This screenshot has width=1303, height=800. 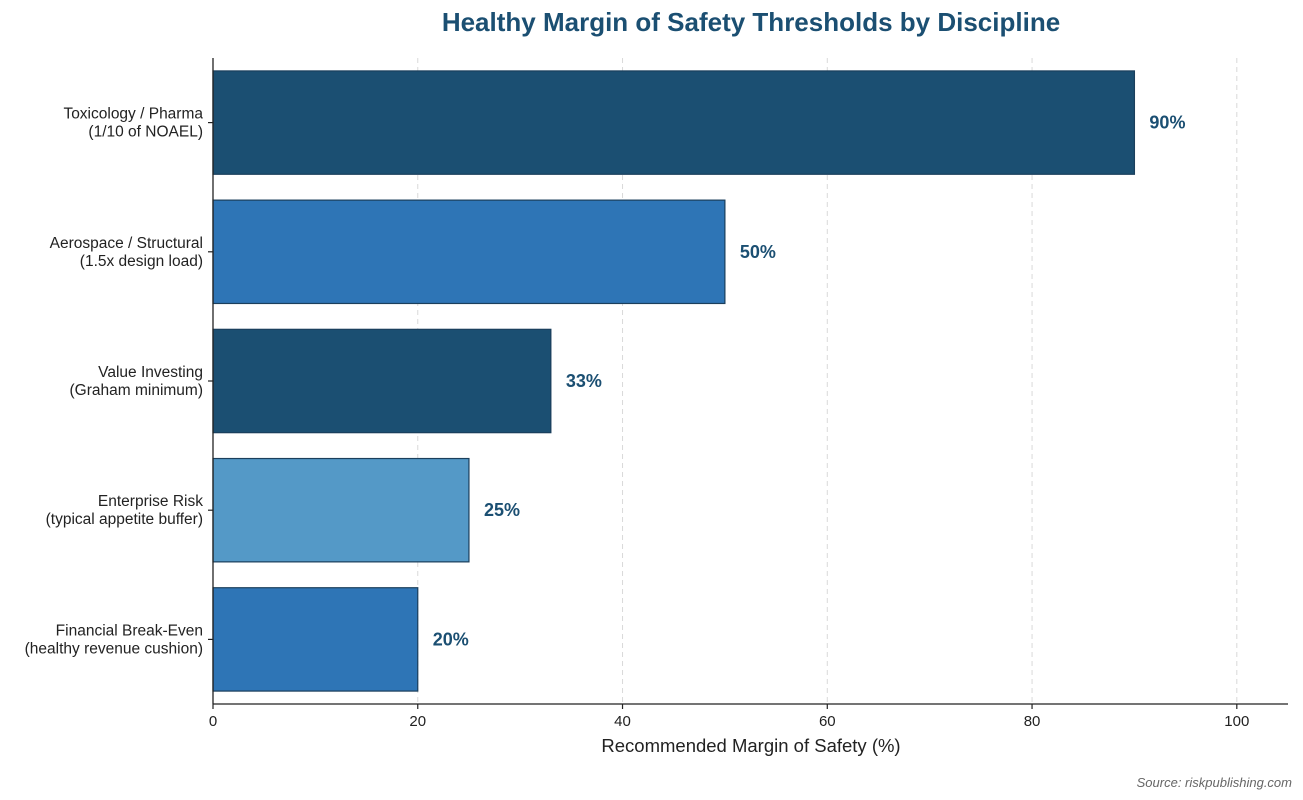 What do you see at coordinates (750, 745) in the screenshot?
I see `x-axis-label: Recommended Margin of Safety (%)` at bounding box center [750, 745].